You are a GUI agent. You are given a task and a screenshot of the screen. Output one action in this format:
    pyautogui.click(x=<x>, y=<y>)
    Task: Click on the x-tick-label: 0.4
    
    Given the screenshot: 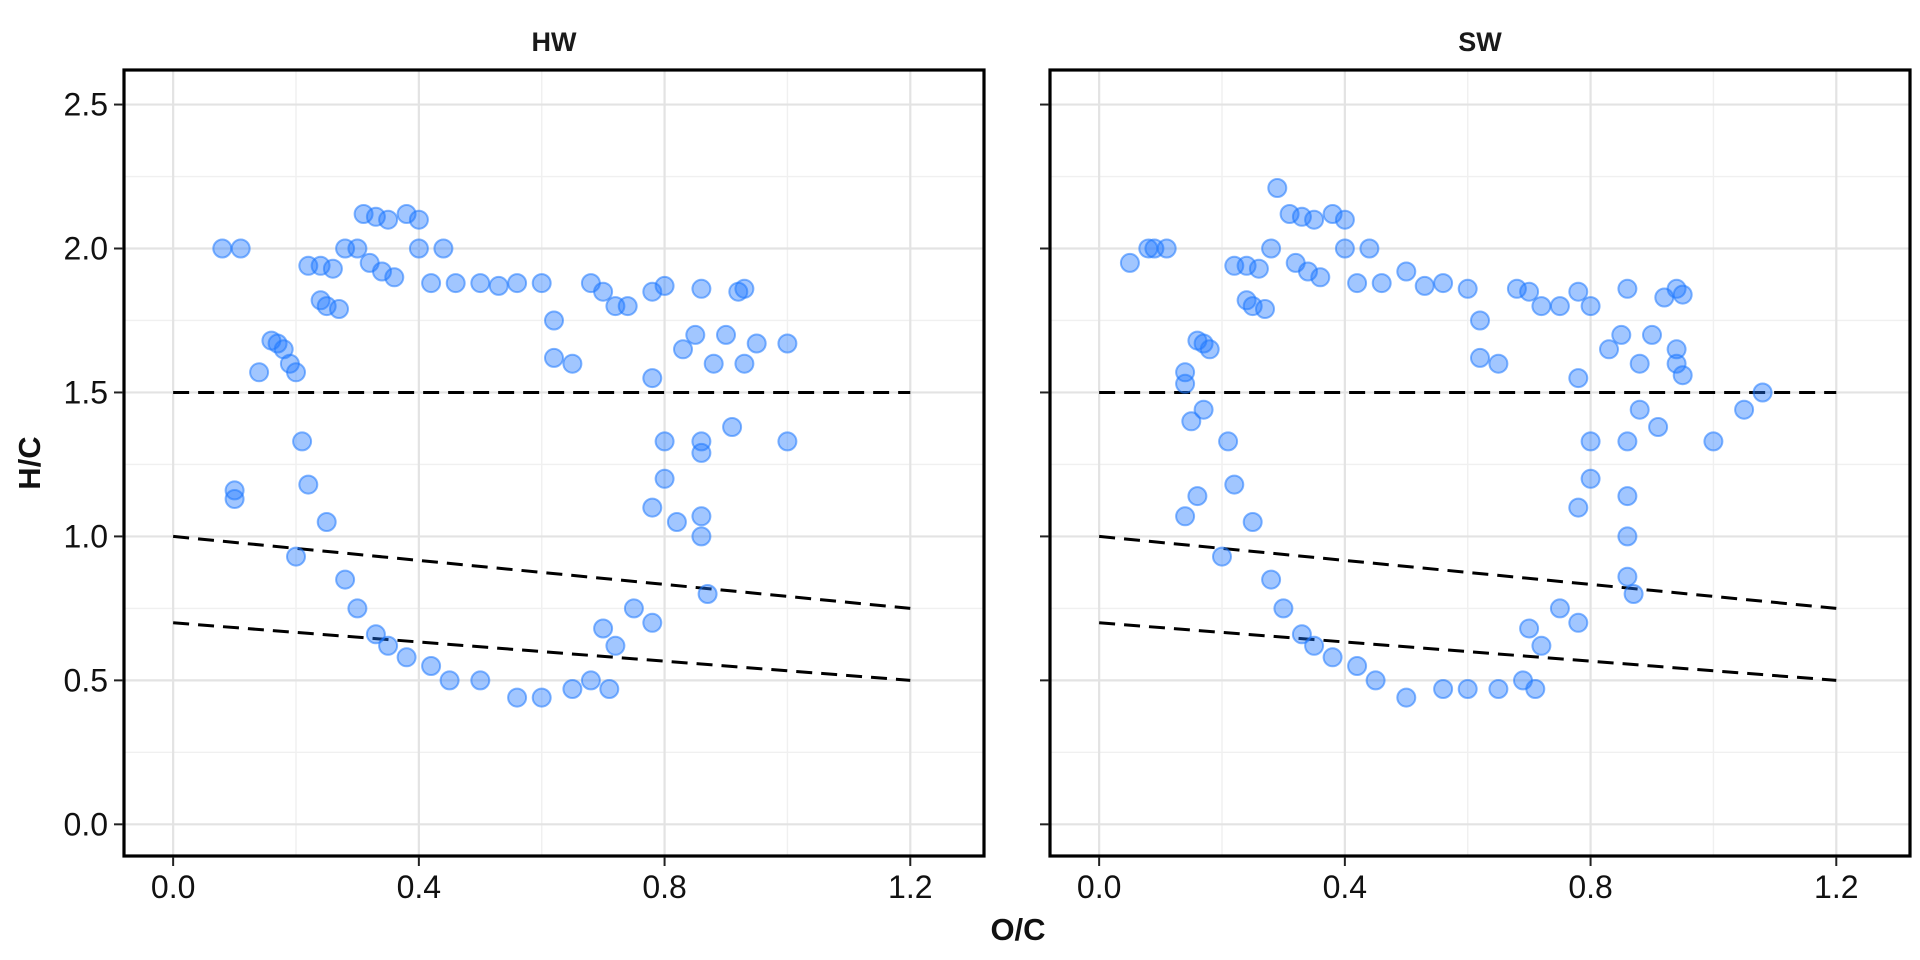 What is the action you would take?
    pyautogui.click(x=1345, y=887)
    